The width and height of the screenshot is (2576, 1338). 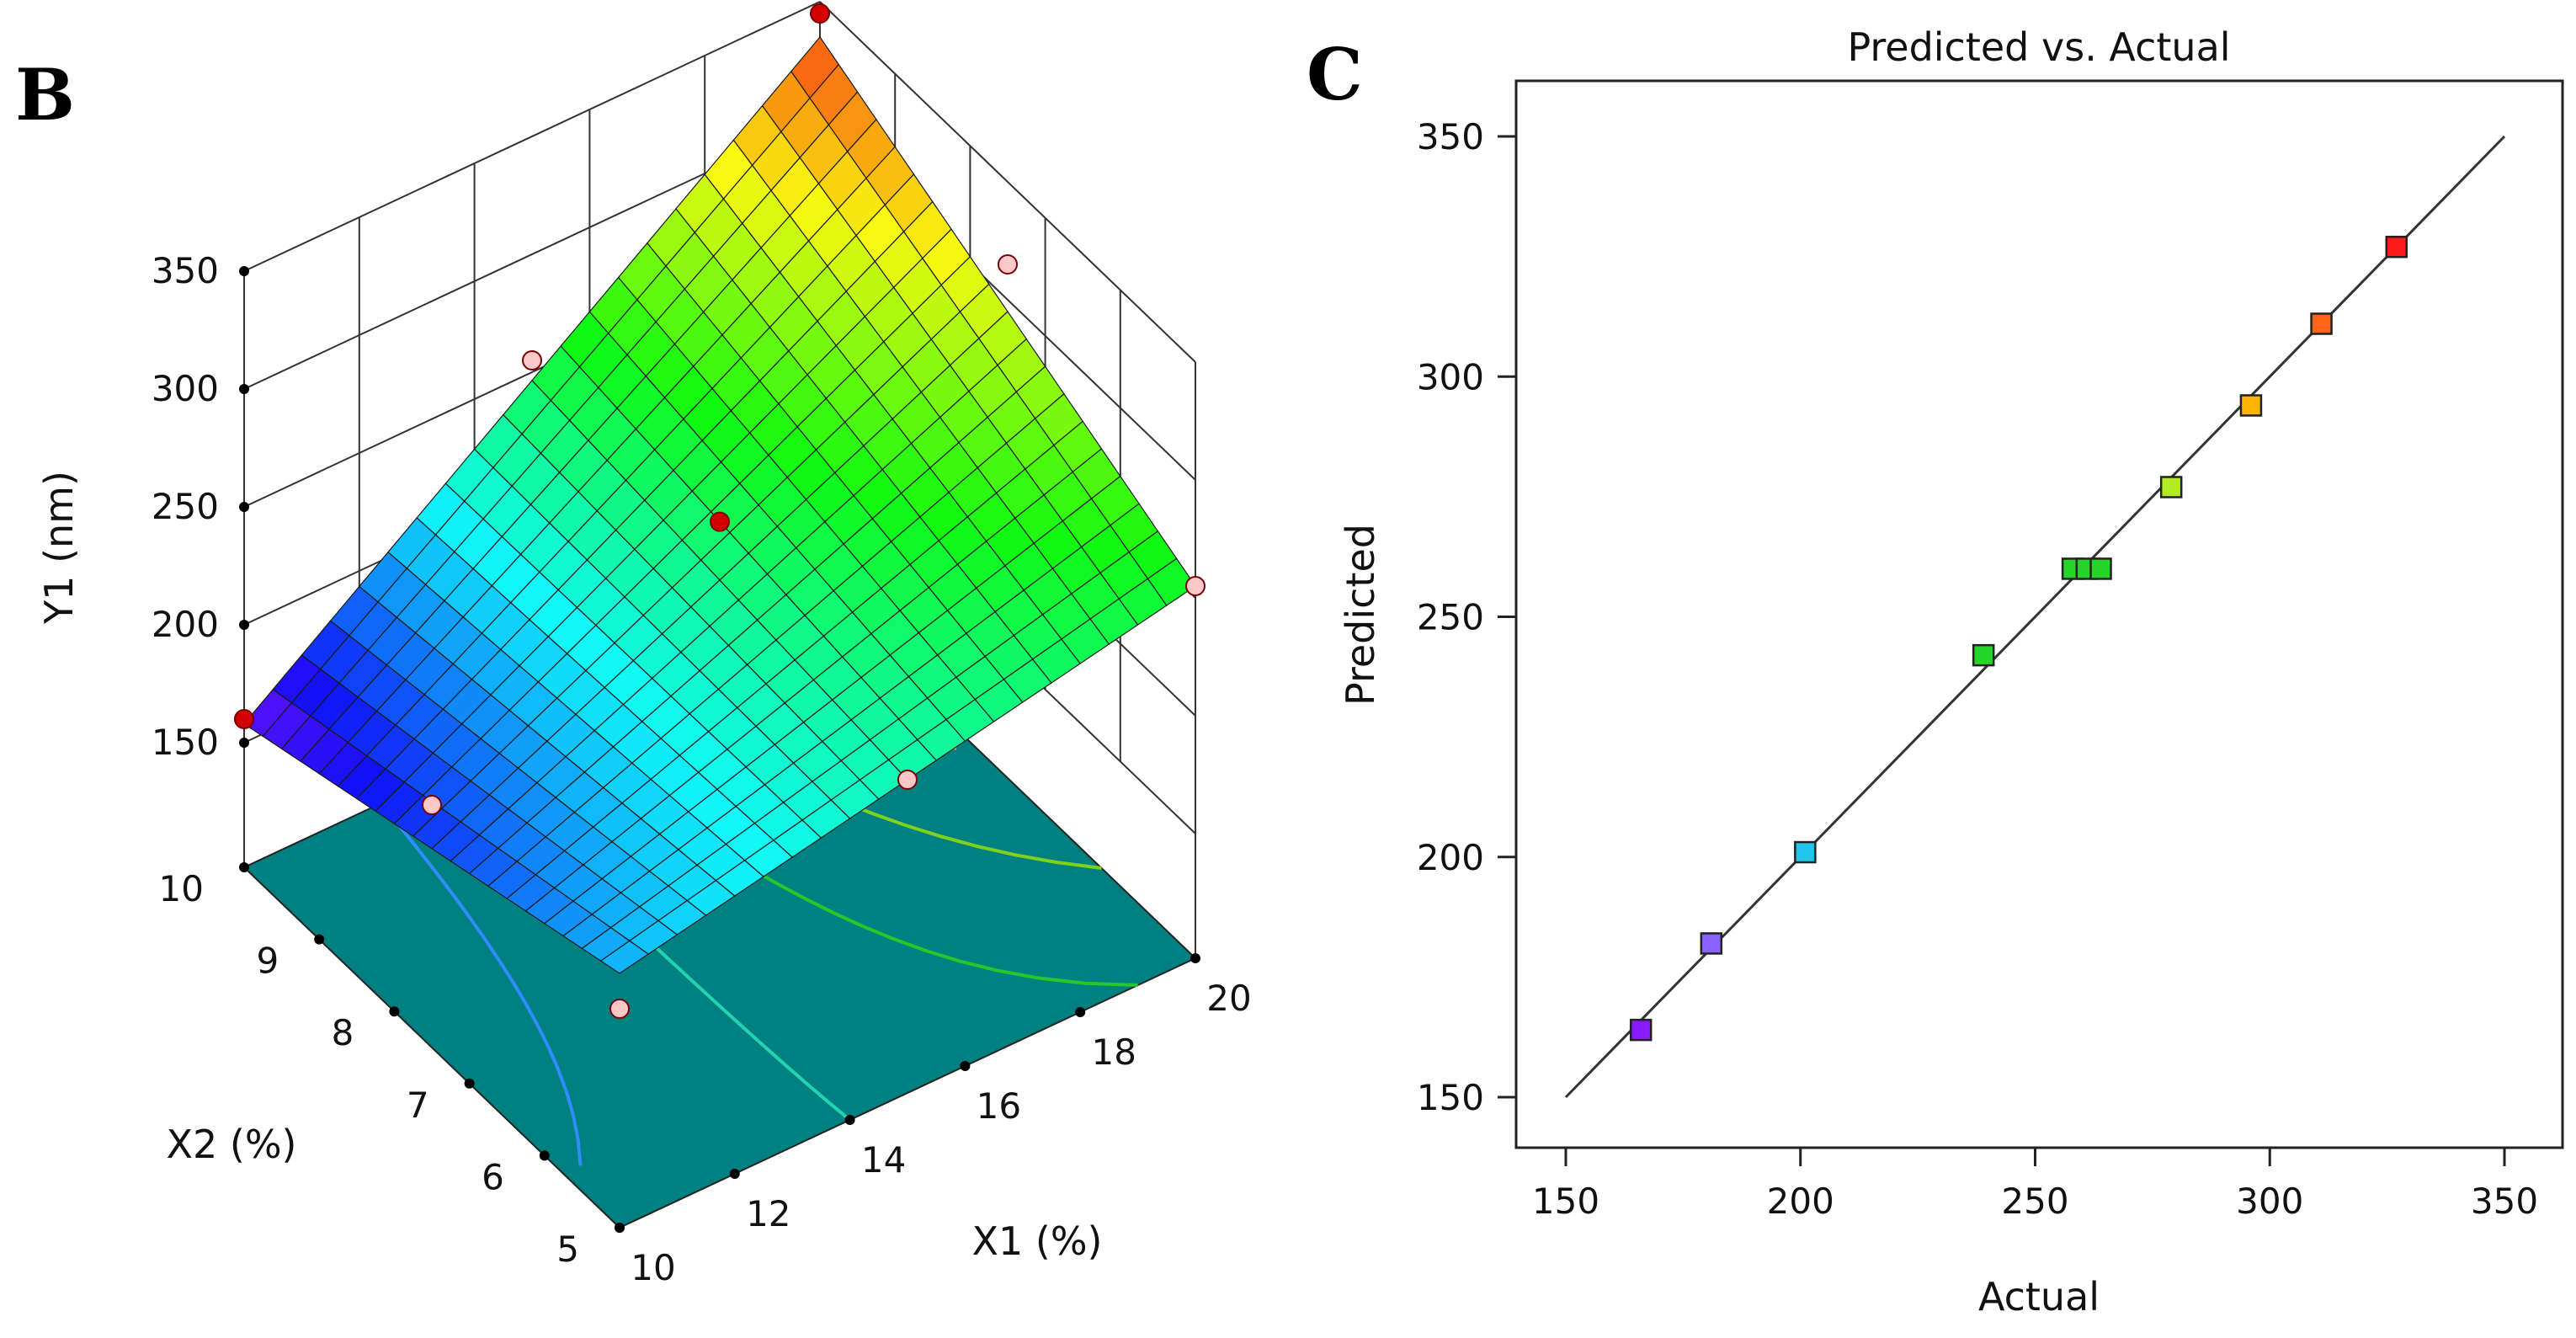 What do you see at coordinates (1361, 615) in the screenshot?
I see `y-axis-label: Predicted` at bounding box center [1361, 615].